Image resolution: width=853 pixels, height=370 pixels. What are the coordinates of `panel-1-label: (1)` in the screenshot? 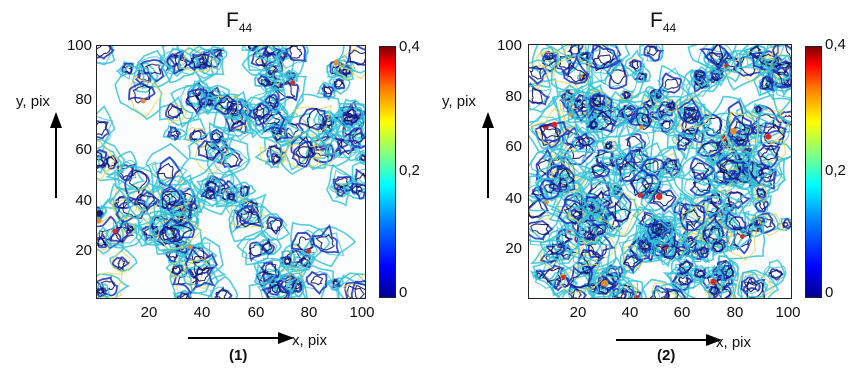 It's located at (238, 355).